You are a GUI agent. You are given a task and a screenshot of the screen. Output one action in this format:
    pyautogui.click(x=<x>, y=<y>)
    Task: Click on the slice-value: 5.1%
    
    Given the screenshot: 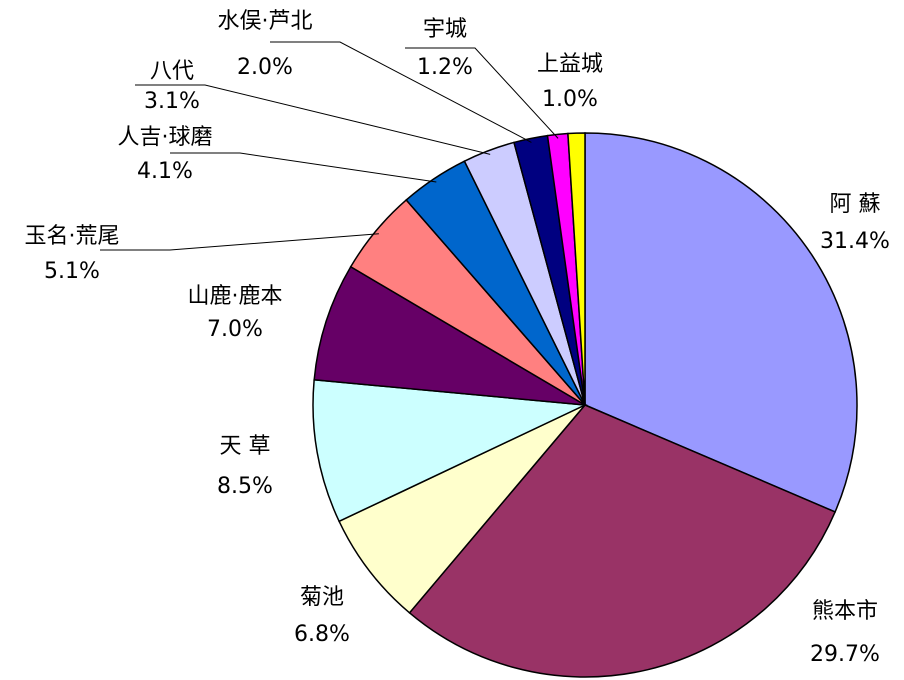 What is the action you would take?
    pyautogui.click(x=72, y=271)
    